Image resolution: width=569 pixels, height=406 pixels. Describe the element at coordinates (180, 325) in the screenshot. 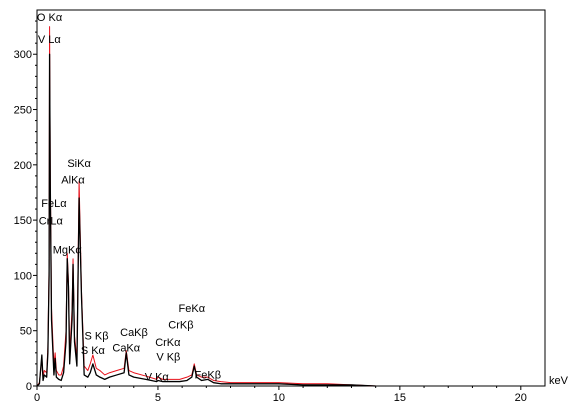

I see `peak-label: CrKβ` at that location.